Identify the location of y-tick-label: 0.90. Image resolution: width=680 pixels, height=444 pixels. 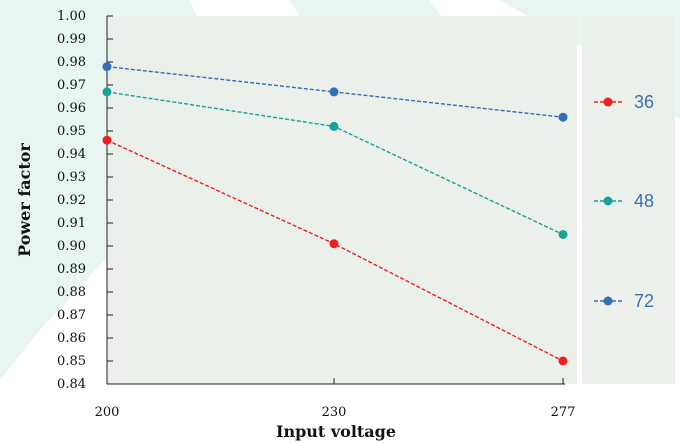
(71, 246).